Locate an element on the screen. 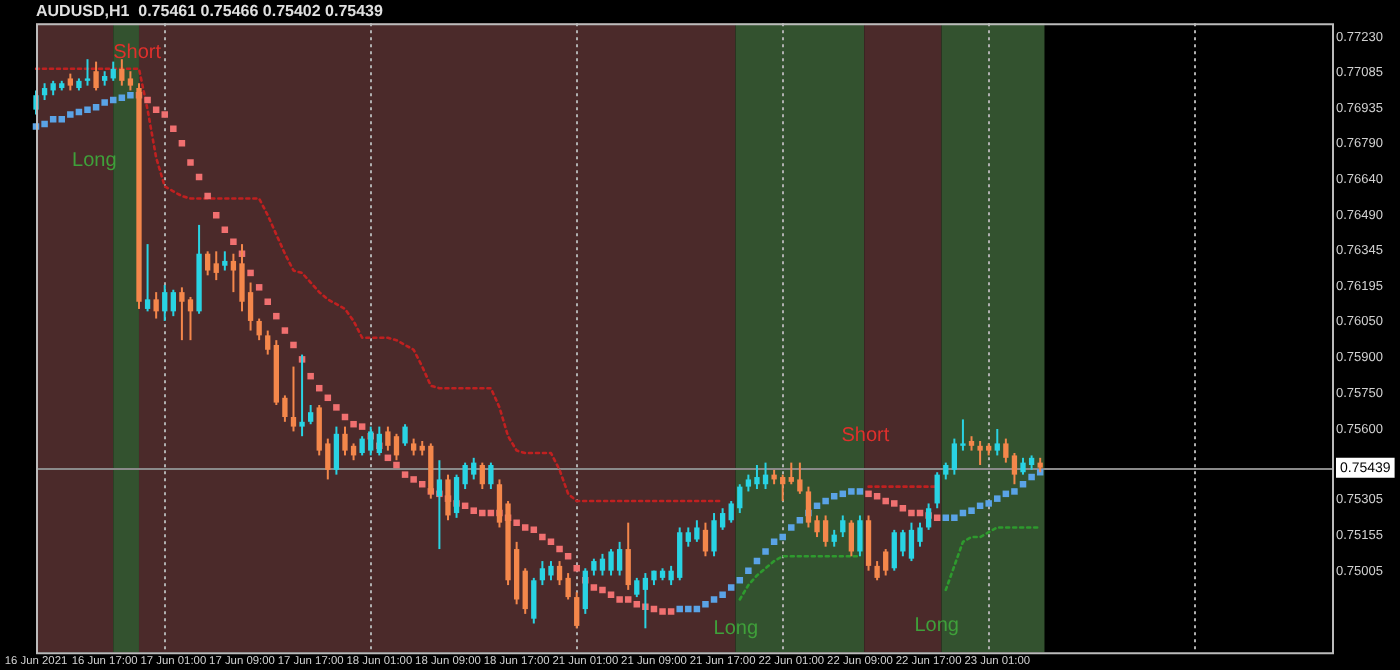  chart-title: AUDUSD,H1 0.75461 0.75466 0.75402 0.75439 is located at coordinates (210, 11).